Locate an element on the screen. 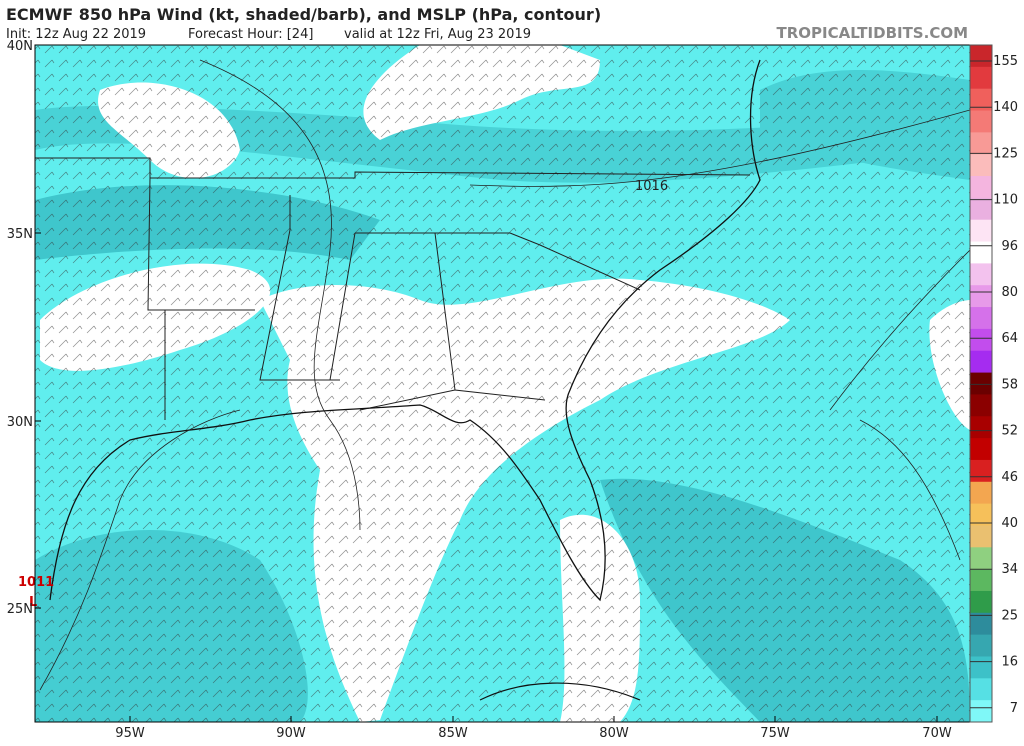 Image resolution: width=1024 pixels, height=746 pixels. colorbar-label: 58 is located at coordinates (1009, 384).